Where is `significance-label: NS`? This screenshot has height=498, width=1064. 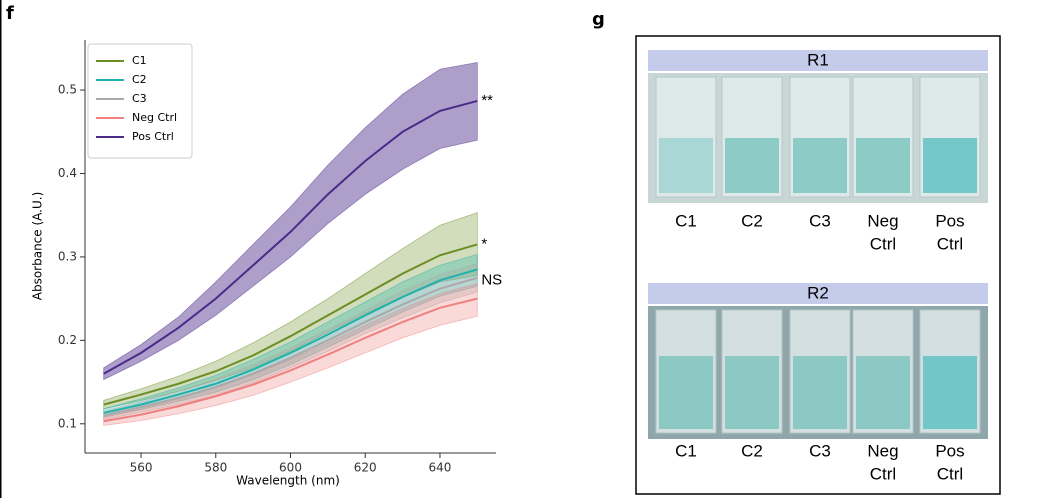 significance-label: NS is located at coordinates (491, 280).